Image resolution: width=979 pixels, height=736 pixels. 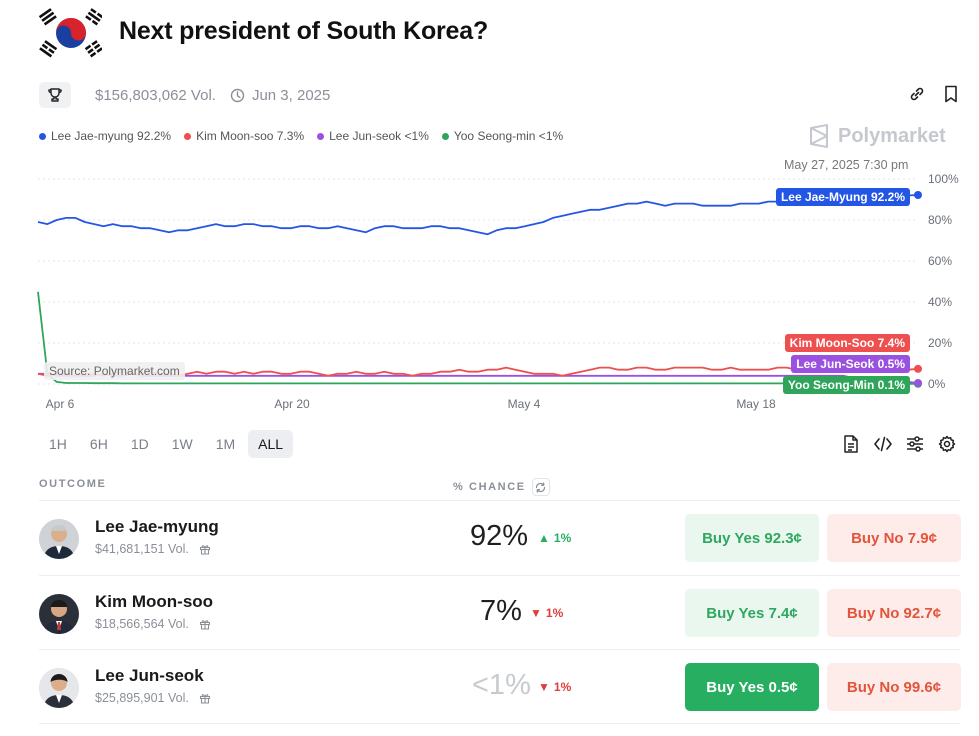 I want to click on market-volume: $156,803,062 Vol., so click(x=155, y=95).